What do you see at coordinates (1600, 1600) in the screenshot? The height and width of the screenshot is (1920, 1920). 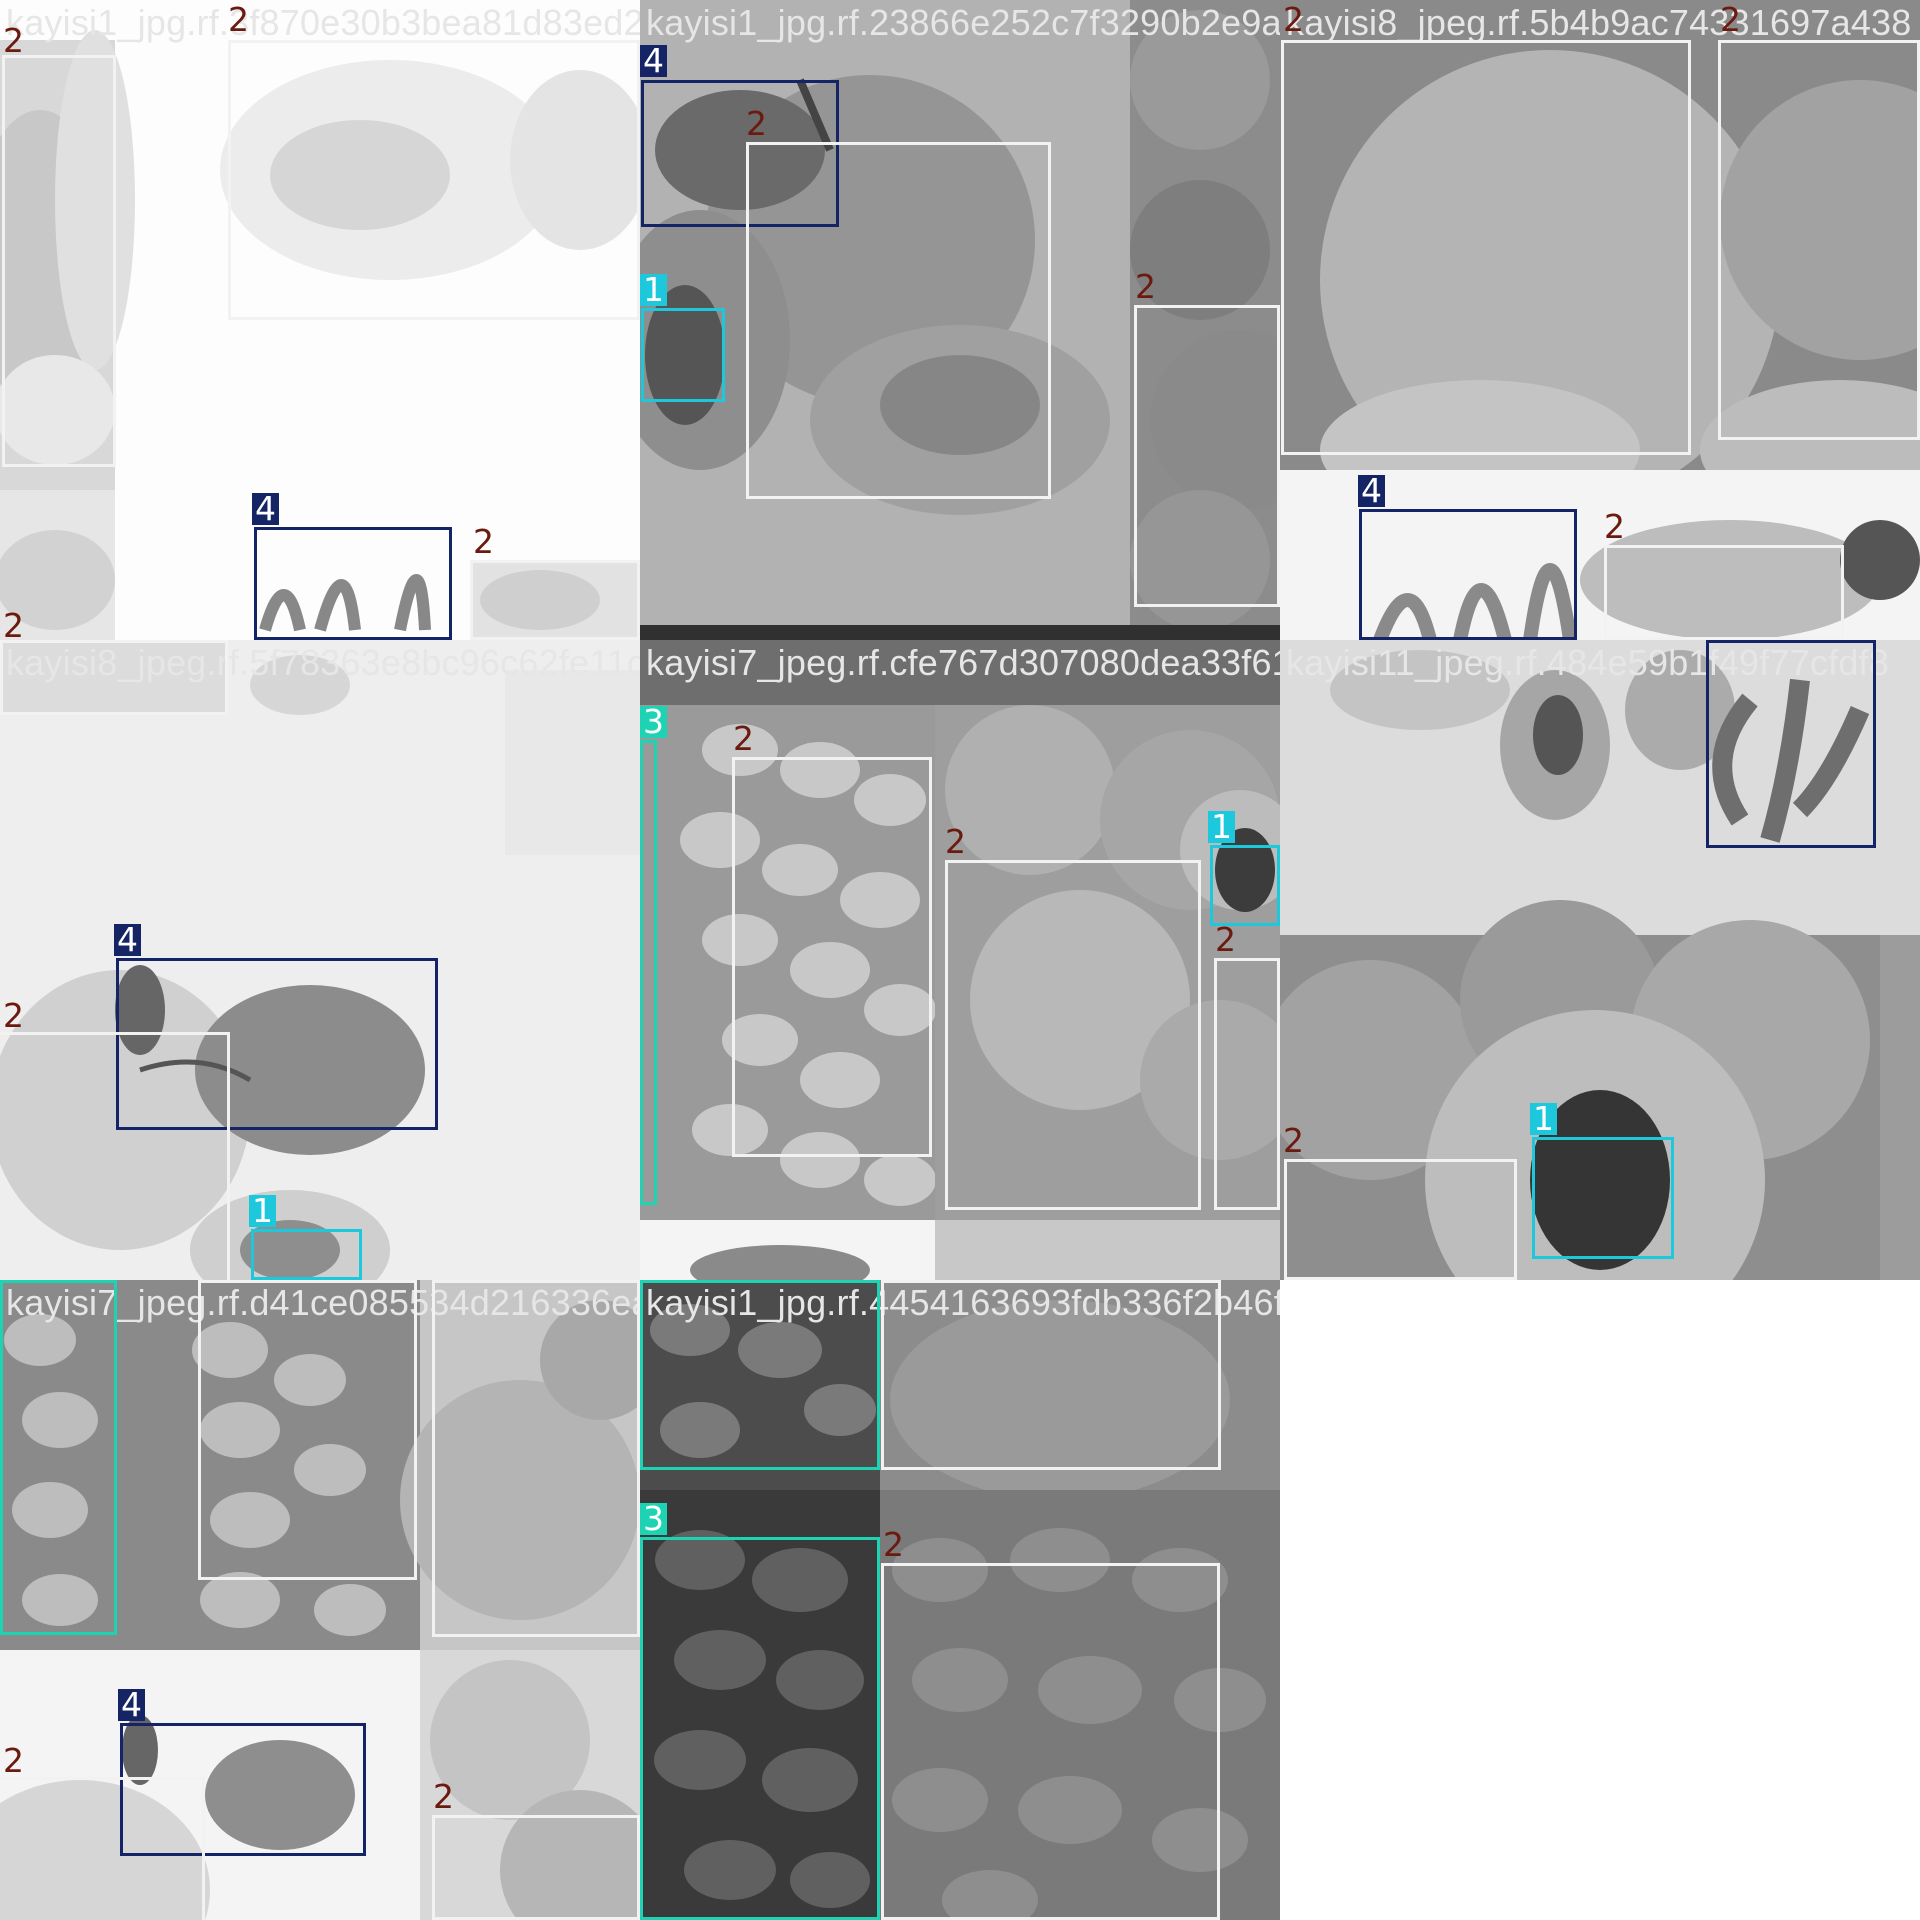 I see `tile-empty` at bounding box center [1600, 1600].